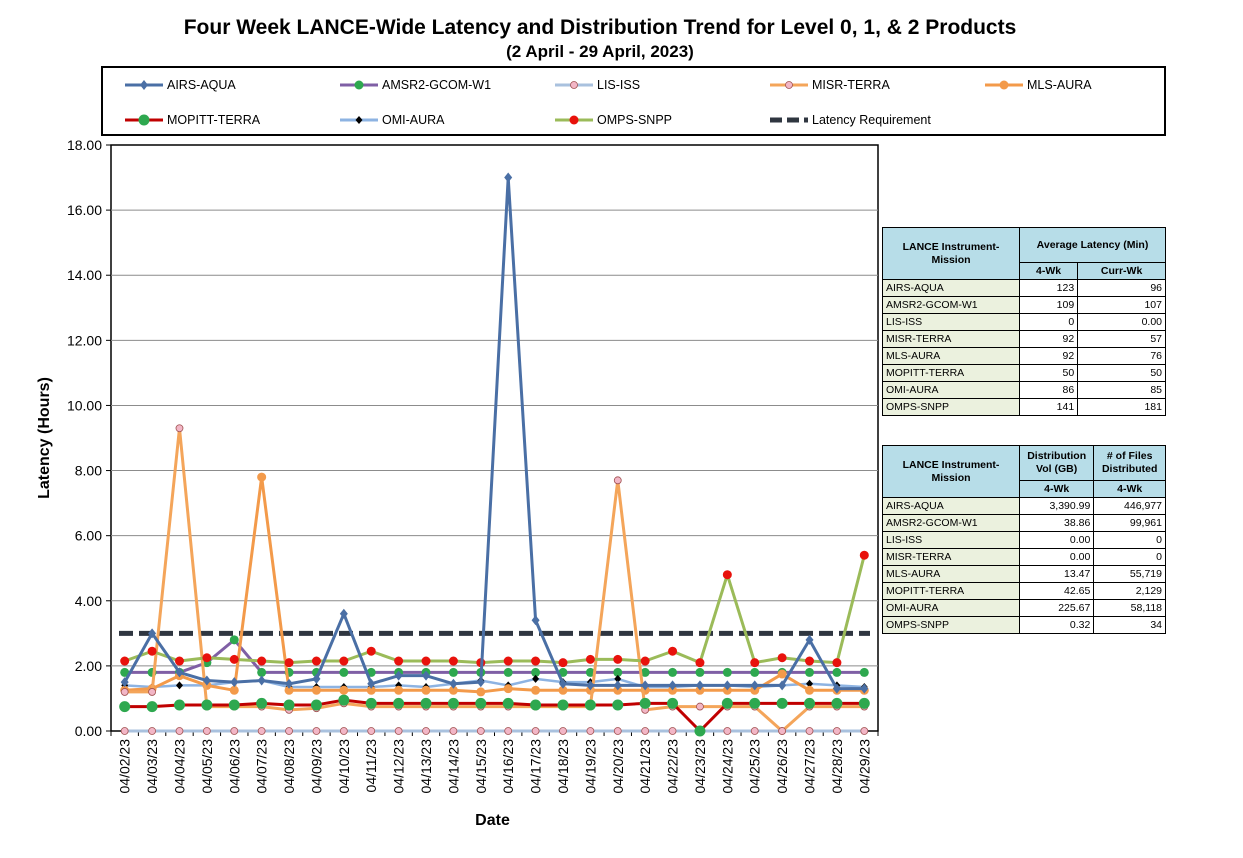  Describe the element at coordinates (673, 766) in the screenshot. I see `x-tick-label: 04/22/23` at that location.